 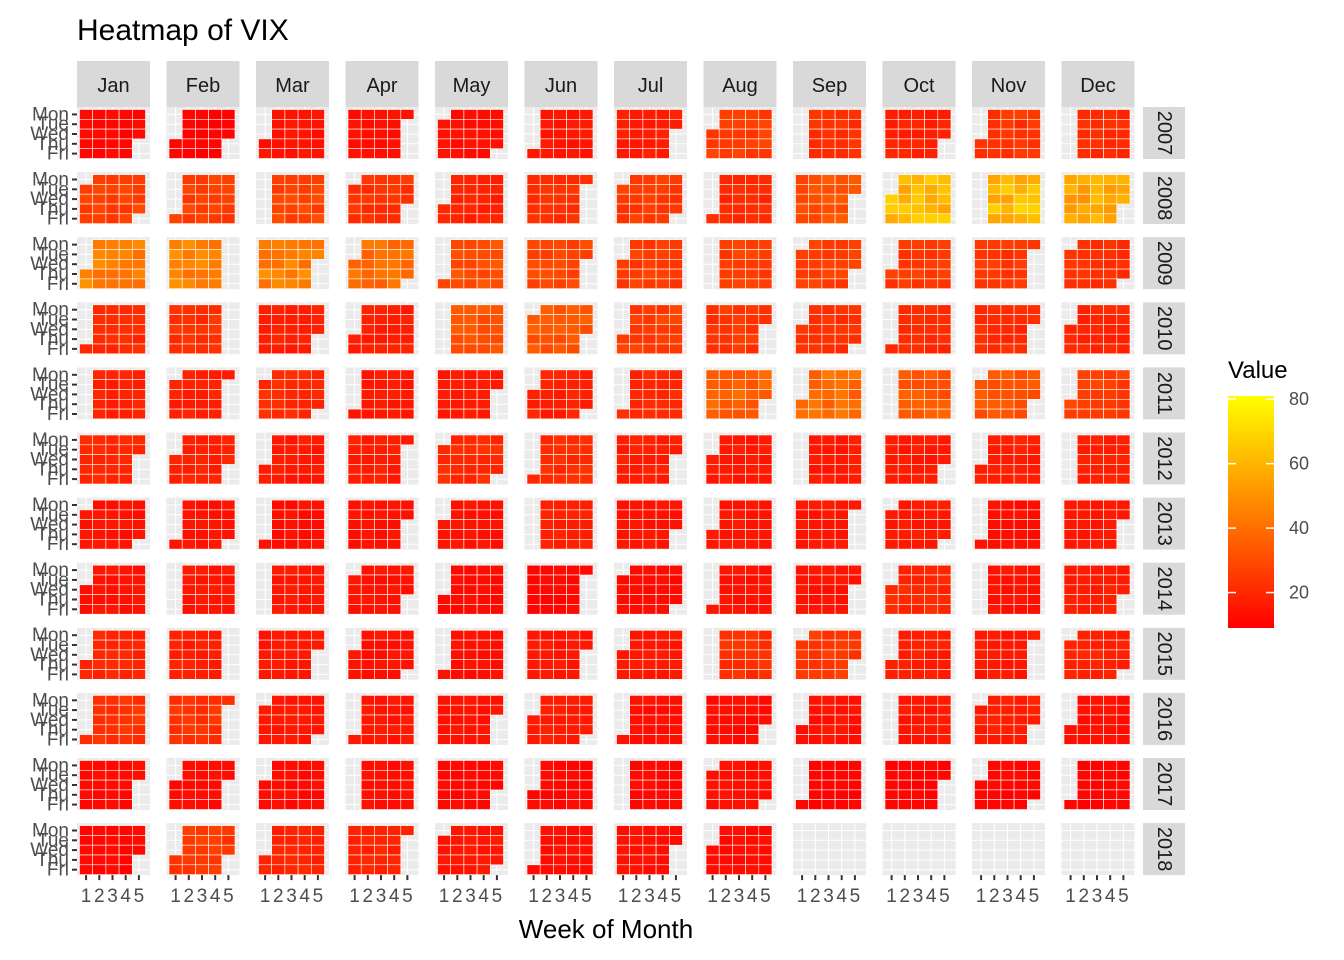 I want to click on panel-feb-2010, so click(x=203, y=328).